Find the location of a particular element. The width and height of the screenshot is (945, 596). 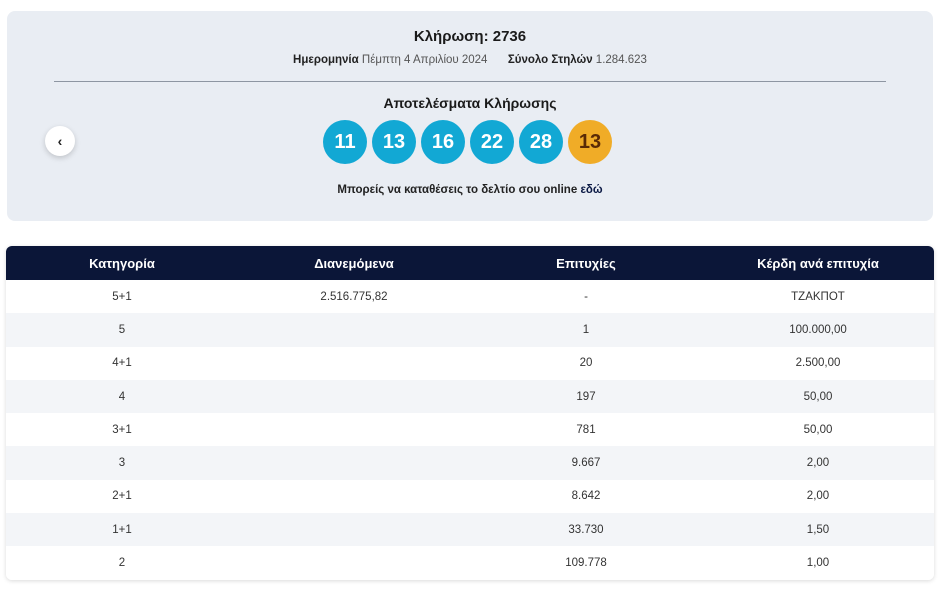

winning-numbers: 11 13 16 22 28 13 is located at coordinates (467, 142).